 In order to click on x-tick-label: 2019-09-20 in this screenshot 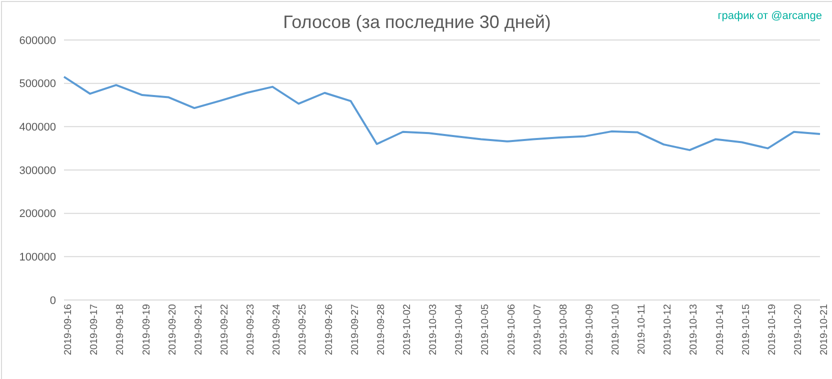, I will do `click(172, 330)`.